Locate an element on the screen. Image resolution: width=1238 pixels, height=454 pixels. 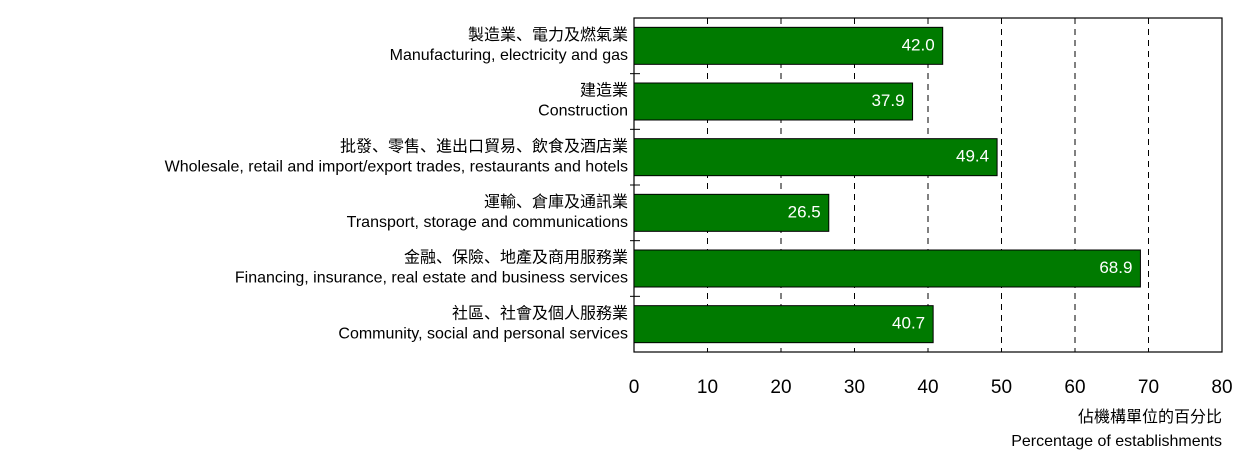
x-axis-title-zh: 佔機構單位的百分比 is located at coordinates (1150, 417).